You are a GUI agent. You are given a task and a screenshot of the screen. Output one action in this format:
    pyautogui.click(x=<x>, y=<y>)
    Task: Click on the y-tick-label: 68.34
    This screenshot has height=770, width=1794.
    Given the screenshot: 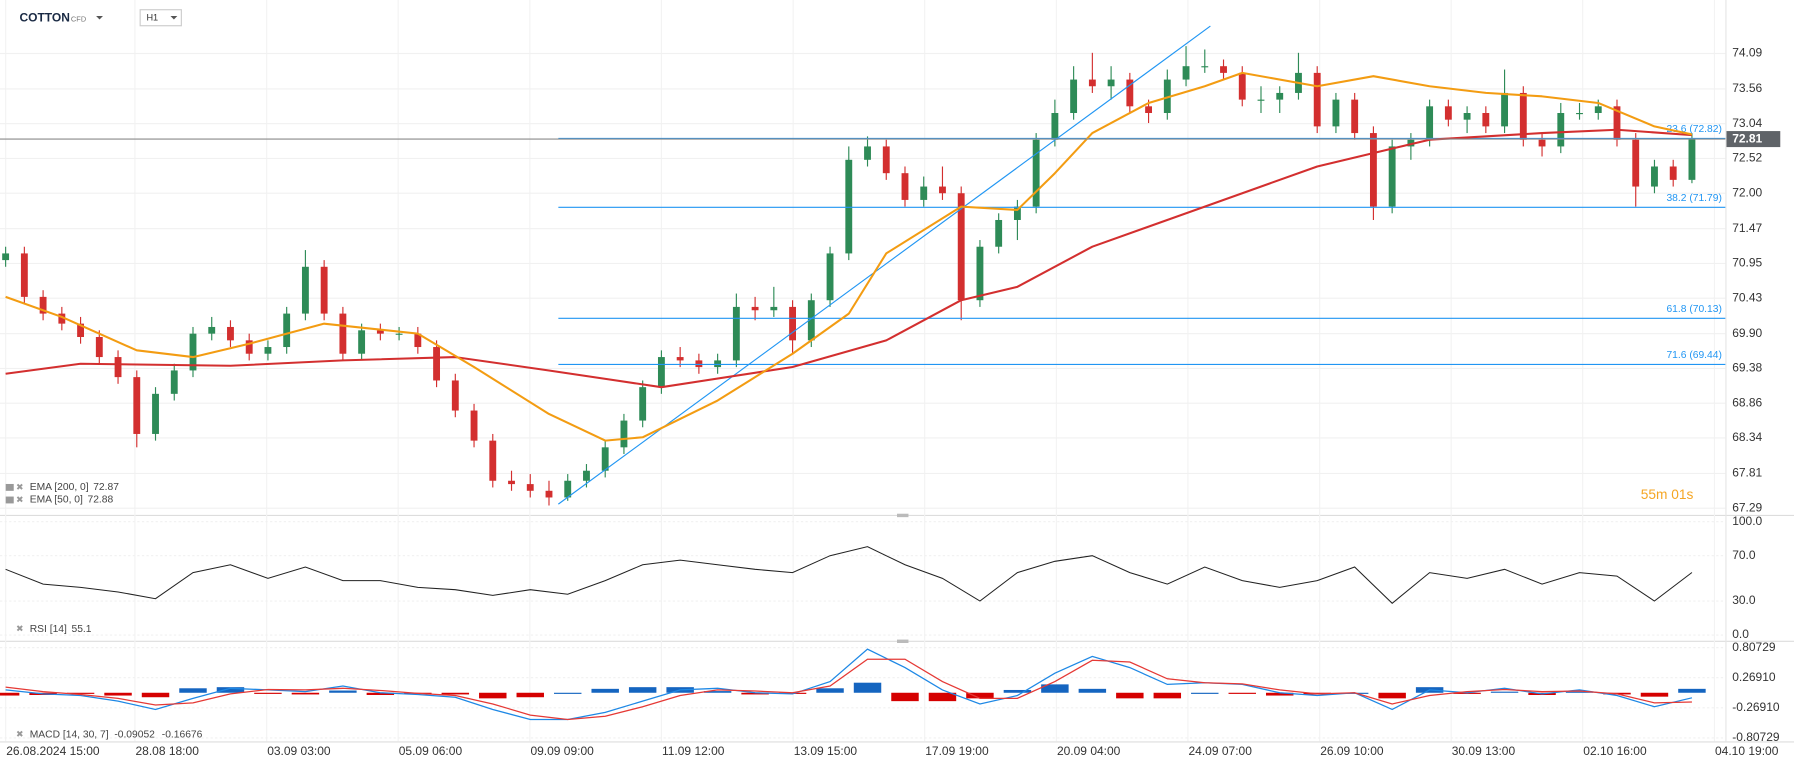 What is the action you would take?
    pyautogui.click(x=1747, y=437)
    